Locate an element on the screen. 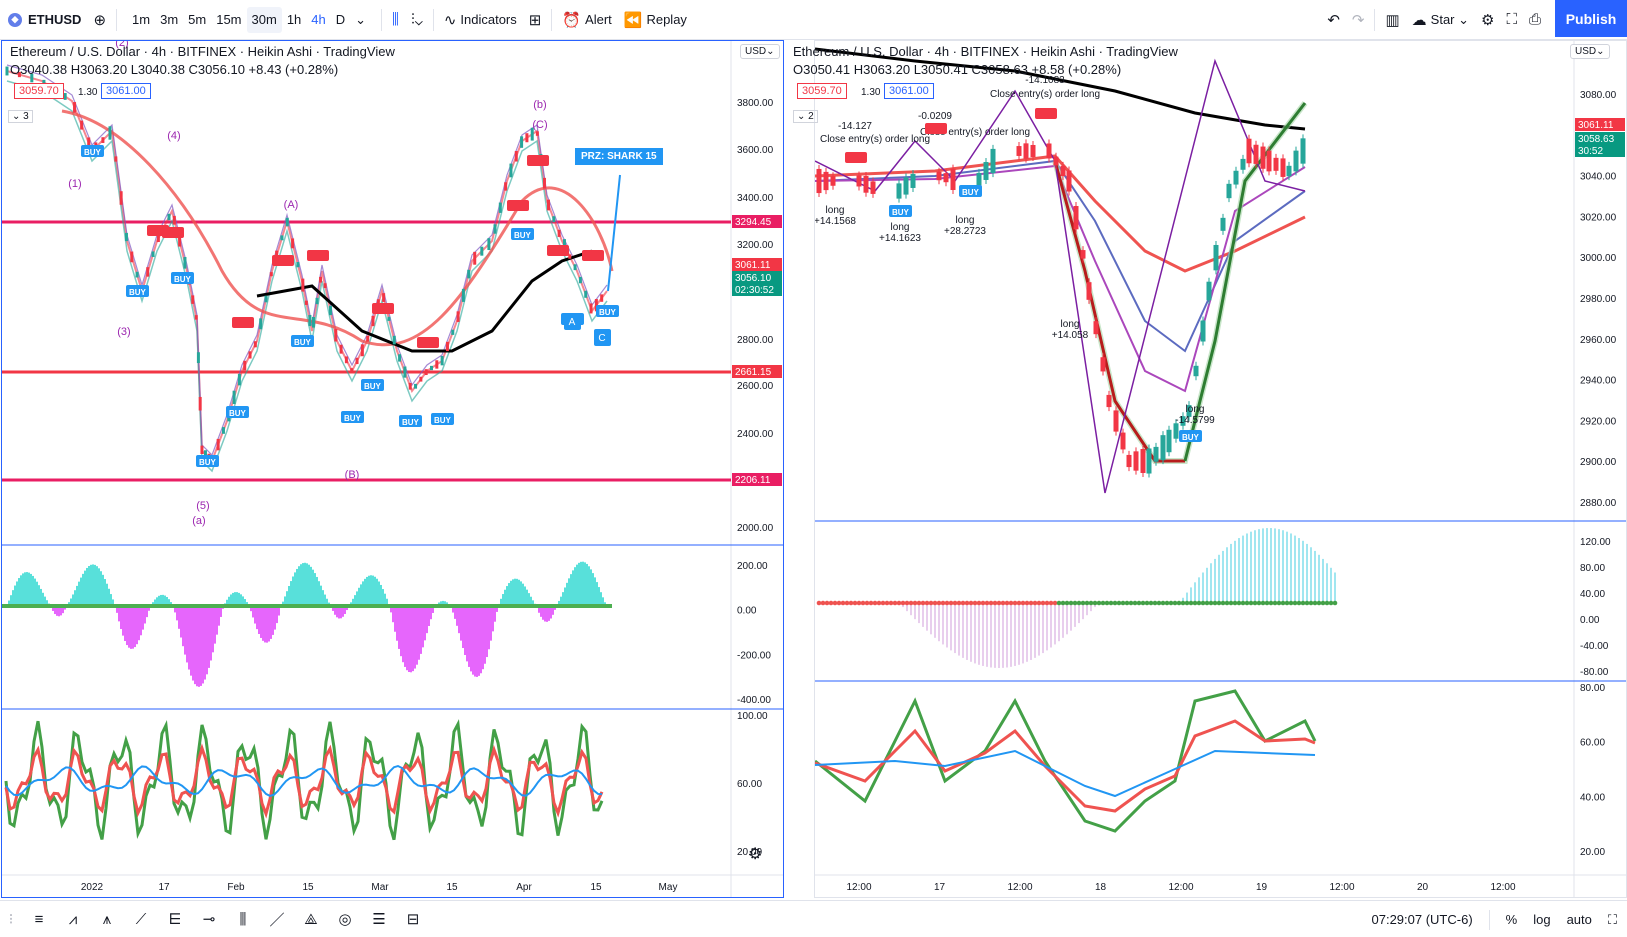  time-tick-label: Feb is located at coordinates (236, 887).